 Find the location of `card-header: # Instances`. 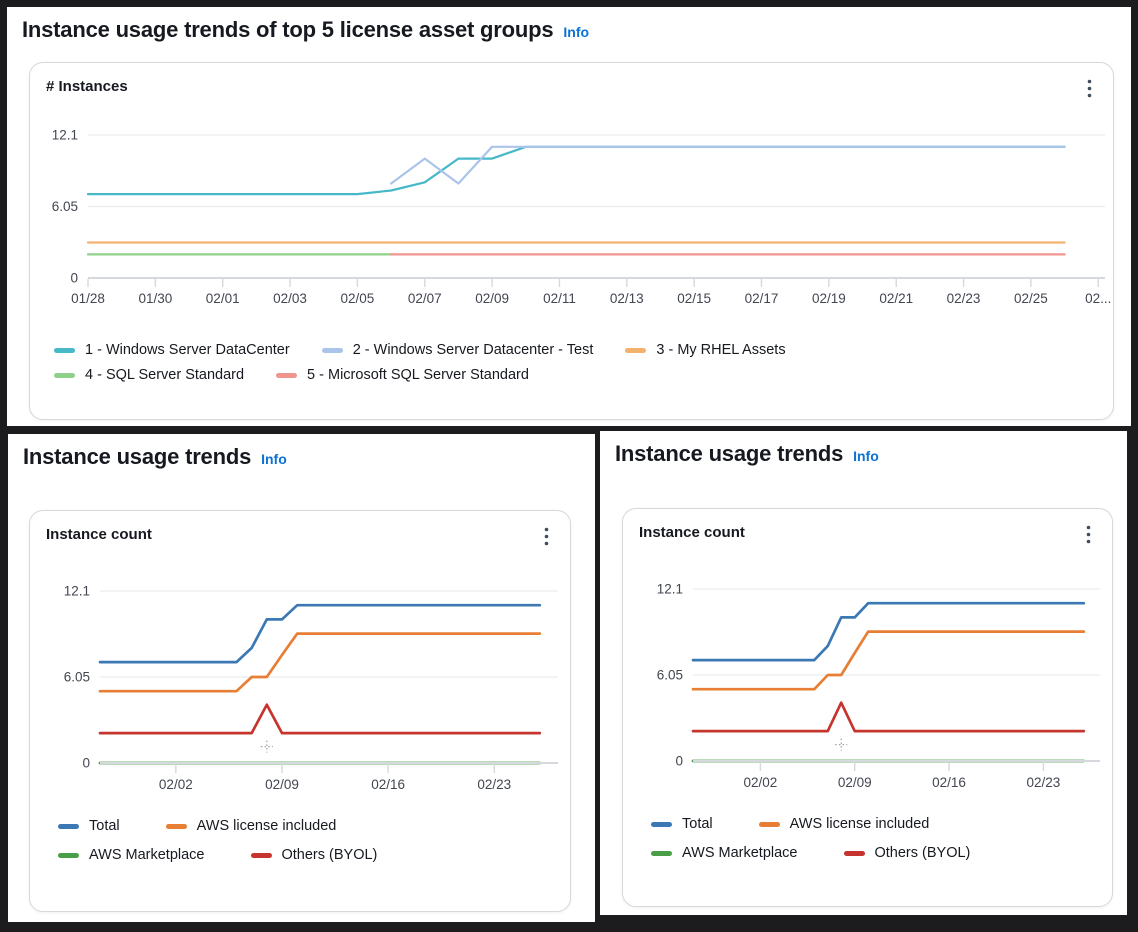

card-header: # Instances is located at coordinates (571, 81).